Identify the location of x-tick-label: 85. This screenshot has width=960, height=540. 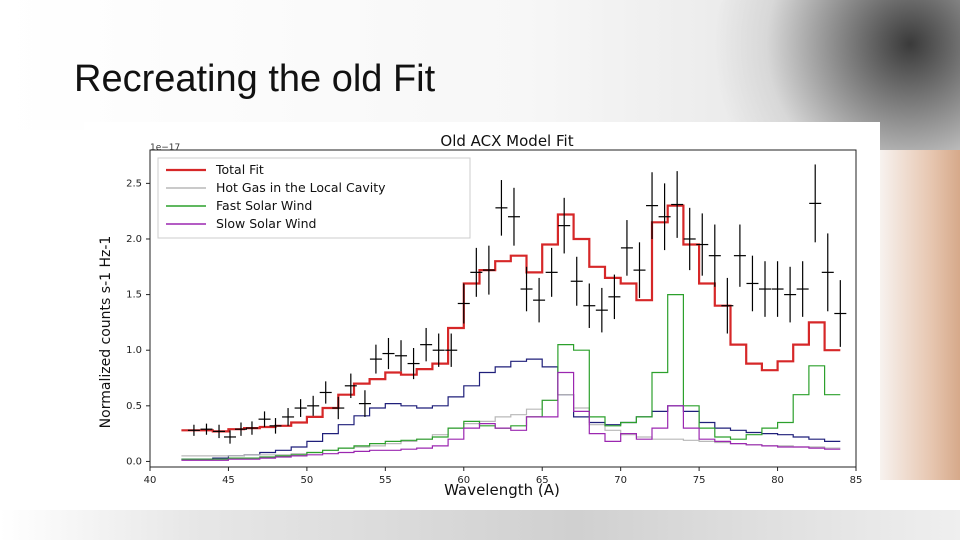
(856, 480).